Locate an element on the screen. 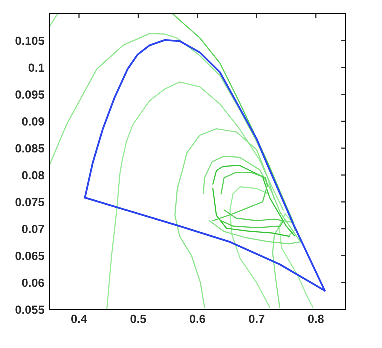 The width and height of the screenshot is (382, 348). y-tick-label: 0.055 is located at coordinates (30, 310).